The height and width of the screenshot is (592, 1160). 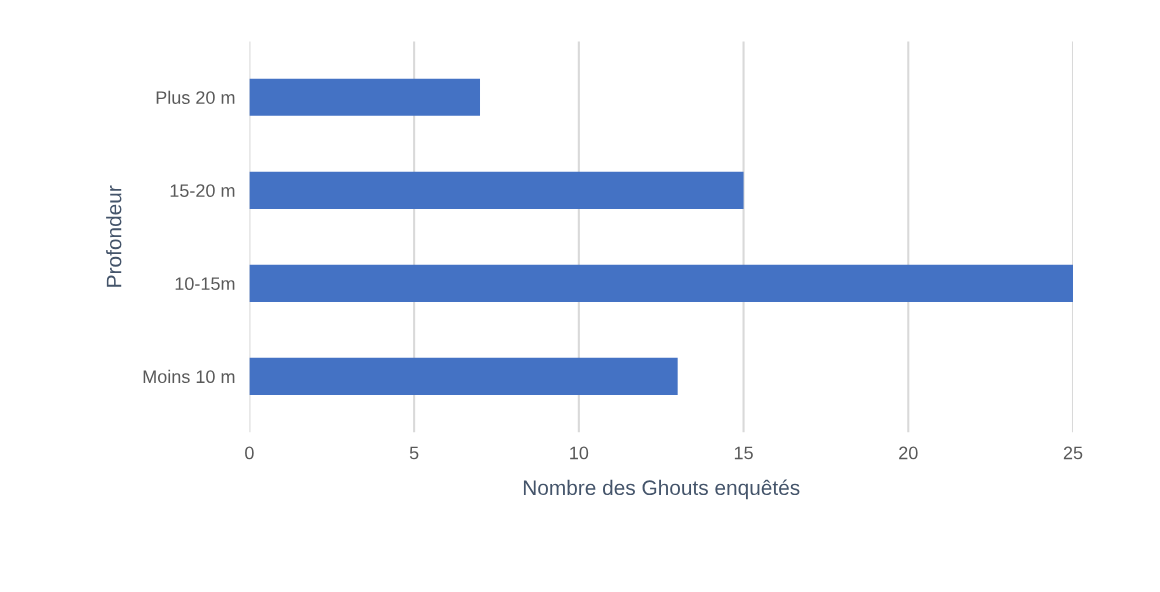 What do you see at coordinates (249, 453) in the screenshot?
I see `x-tick-label: 0` at bounding box center [249, 453].